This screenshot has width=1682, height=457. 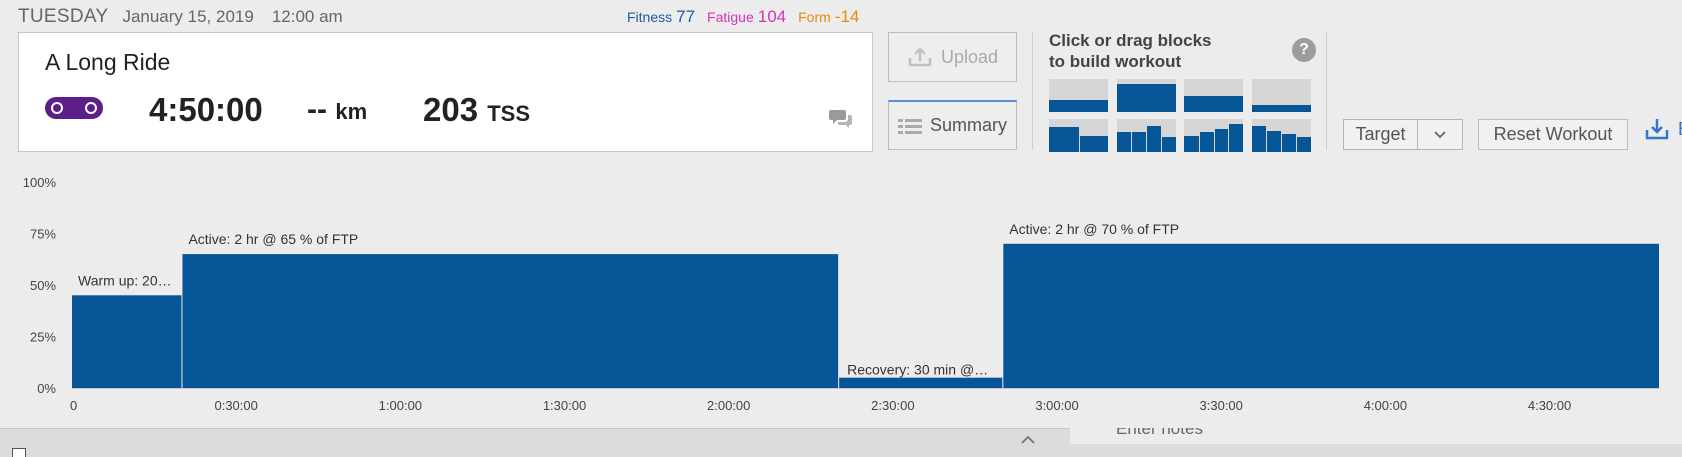 What do you see at coordinates (1056, 405) in the screenshot?
I see `x-tick-label: 3:00:00` at bounding box center [1056, 405].